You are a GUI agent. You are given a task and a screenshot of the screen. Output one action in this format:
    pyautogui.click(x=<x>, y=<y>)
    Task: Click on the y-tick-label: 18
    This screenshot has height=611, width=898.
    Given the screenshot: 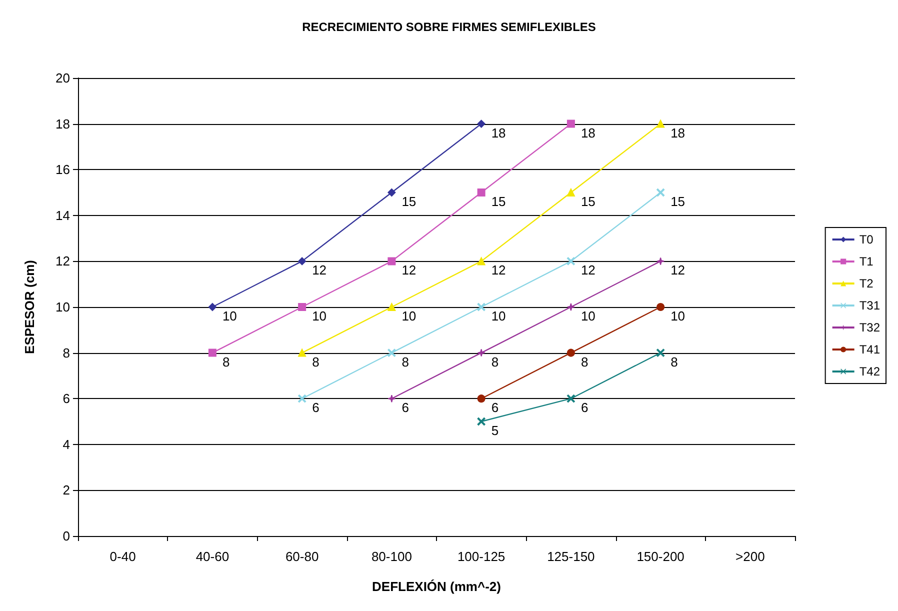 What is the action you would take?
    pyautogui.click(x=63, y=124)
    